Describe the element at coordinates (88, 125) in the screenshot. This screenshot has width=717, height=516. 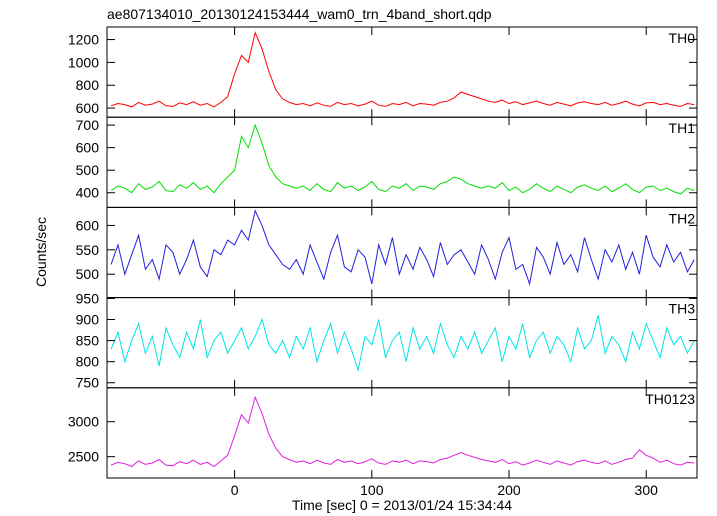
I see `y-tick-label: 700` at that location.